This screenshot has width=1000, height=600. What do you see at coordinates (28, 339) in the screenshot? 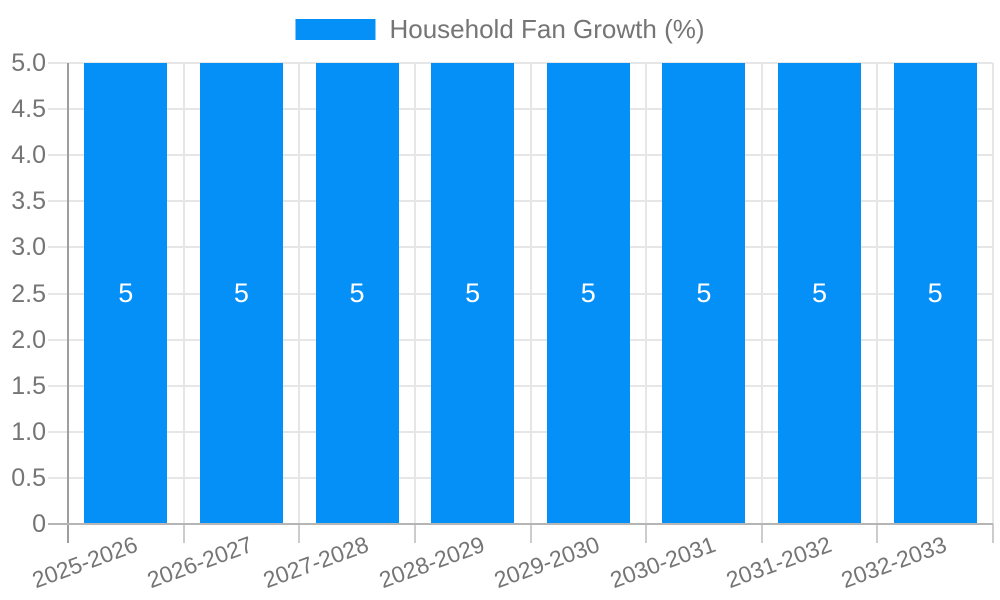
I see `y-axis-tick-label: 2.0` at bounding box center [28, 339].